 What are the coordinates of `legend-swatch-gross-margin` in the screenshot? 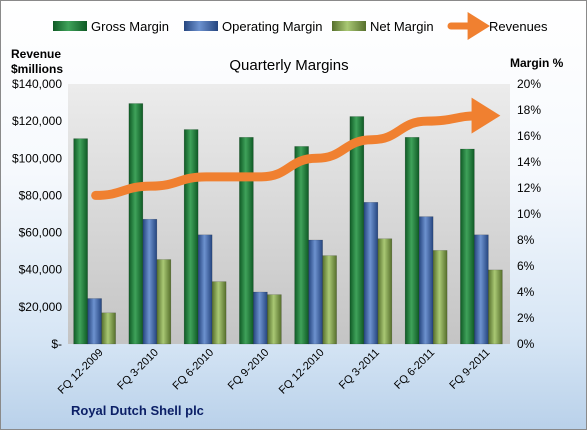 It's located at (70, 26).